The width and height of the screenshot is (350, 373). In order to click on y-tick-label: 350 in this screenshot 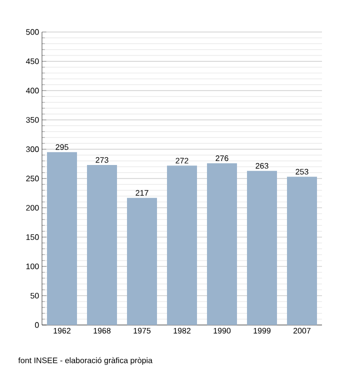, I will do `click(32, 120)`.